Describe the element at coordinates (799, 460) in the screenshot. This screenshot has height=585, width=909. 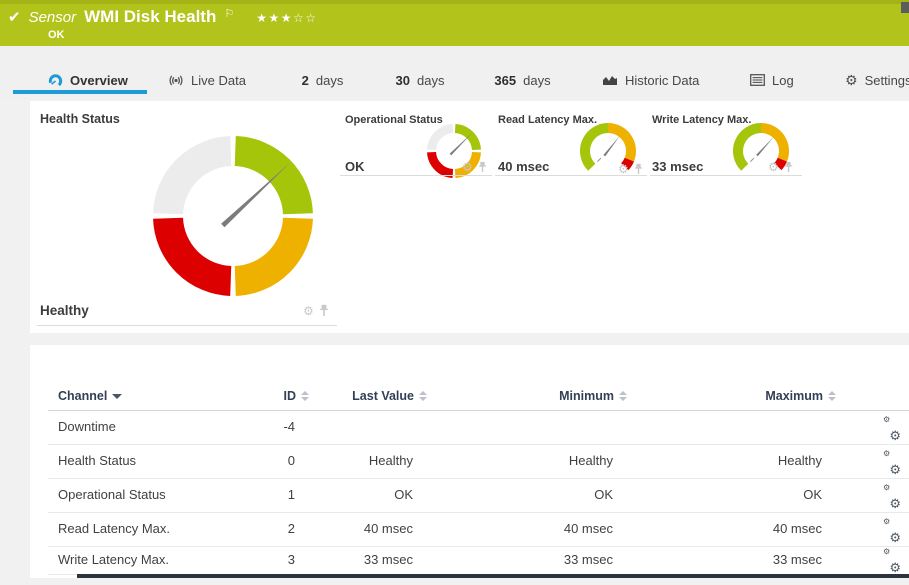
I see `maximum-value: Healthy` at that location.